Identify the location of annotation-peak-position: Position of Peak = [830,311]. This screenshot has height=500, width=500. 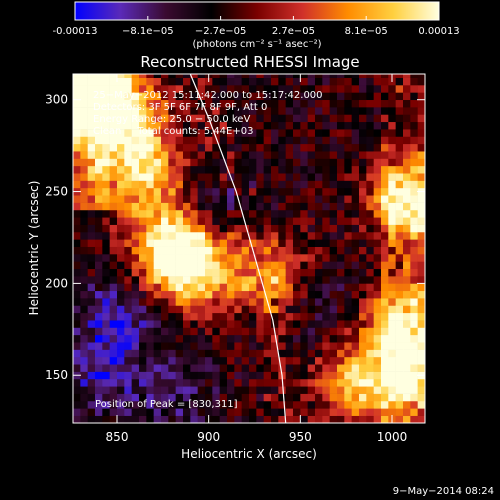
(166, 404).